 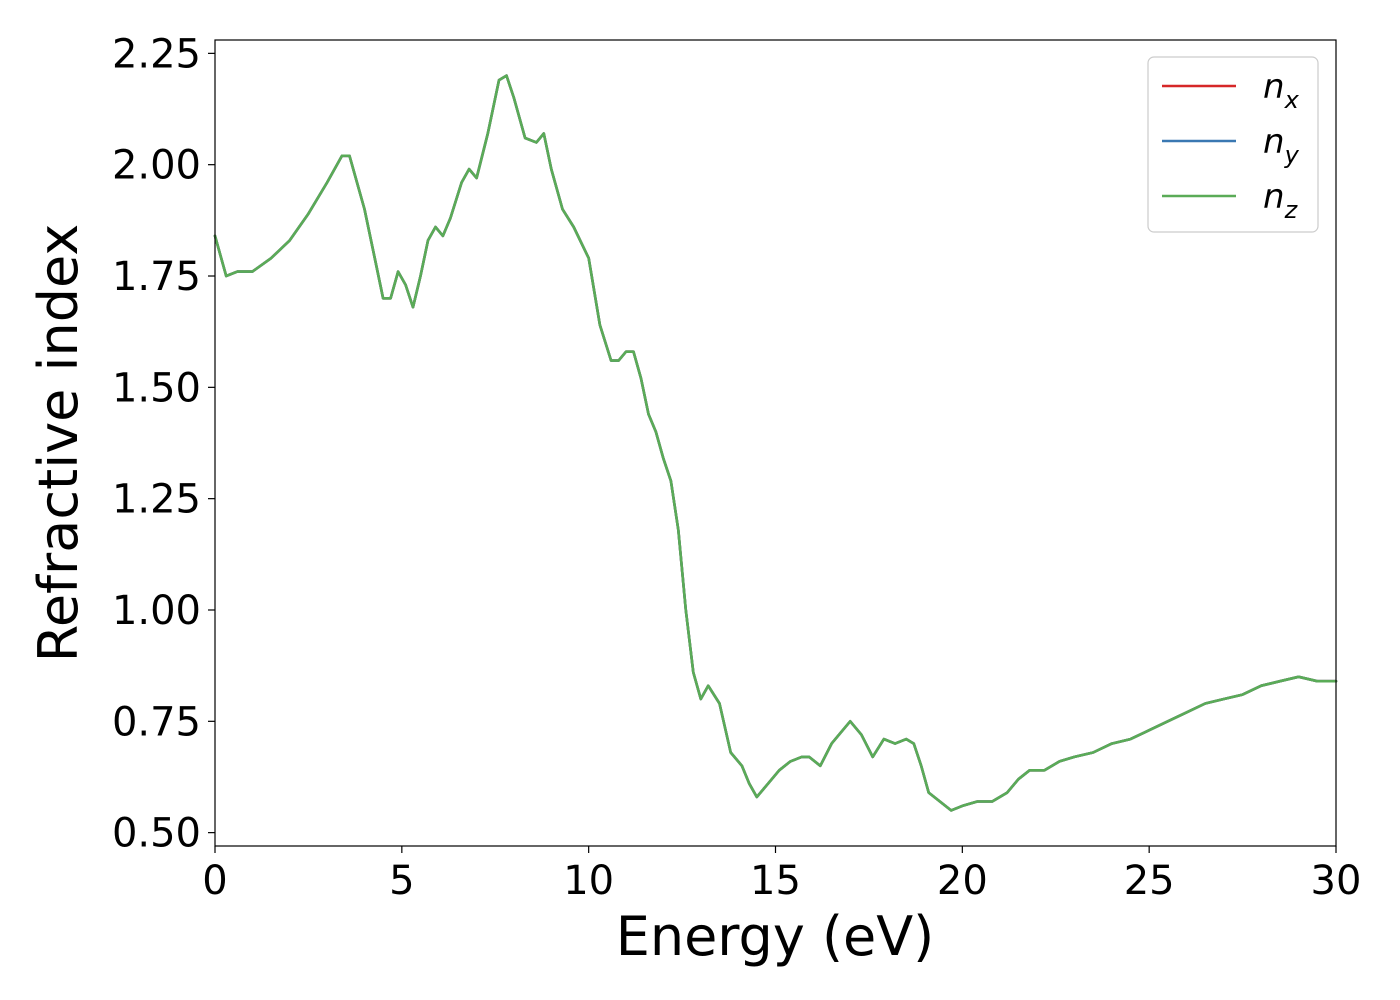 I want to click on y-axis-label: Refractive index, so click(x=58, y=443).